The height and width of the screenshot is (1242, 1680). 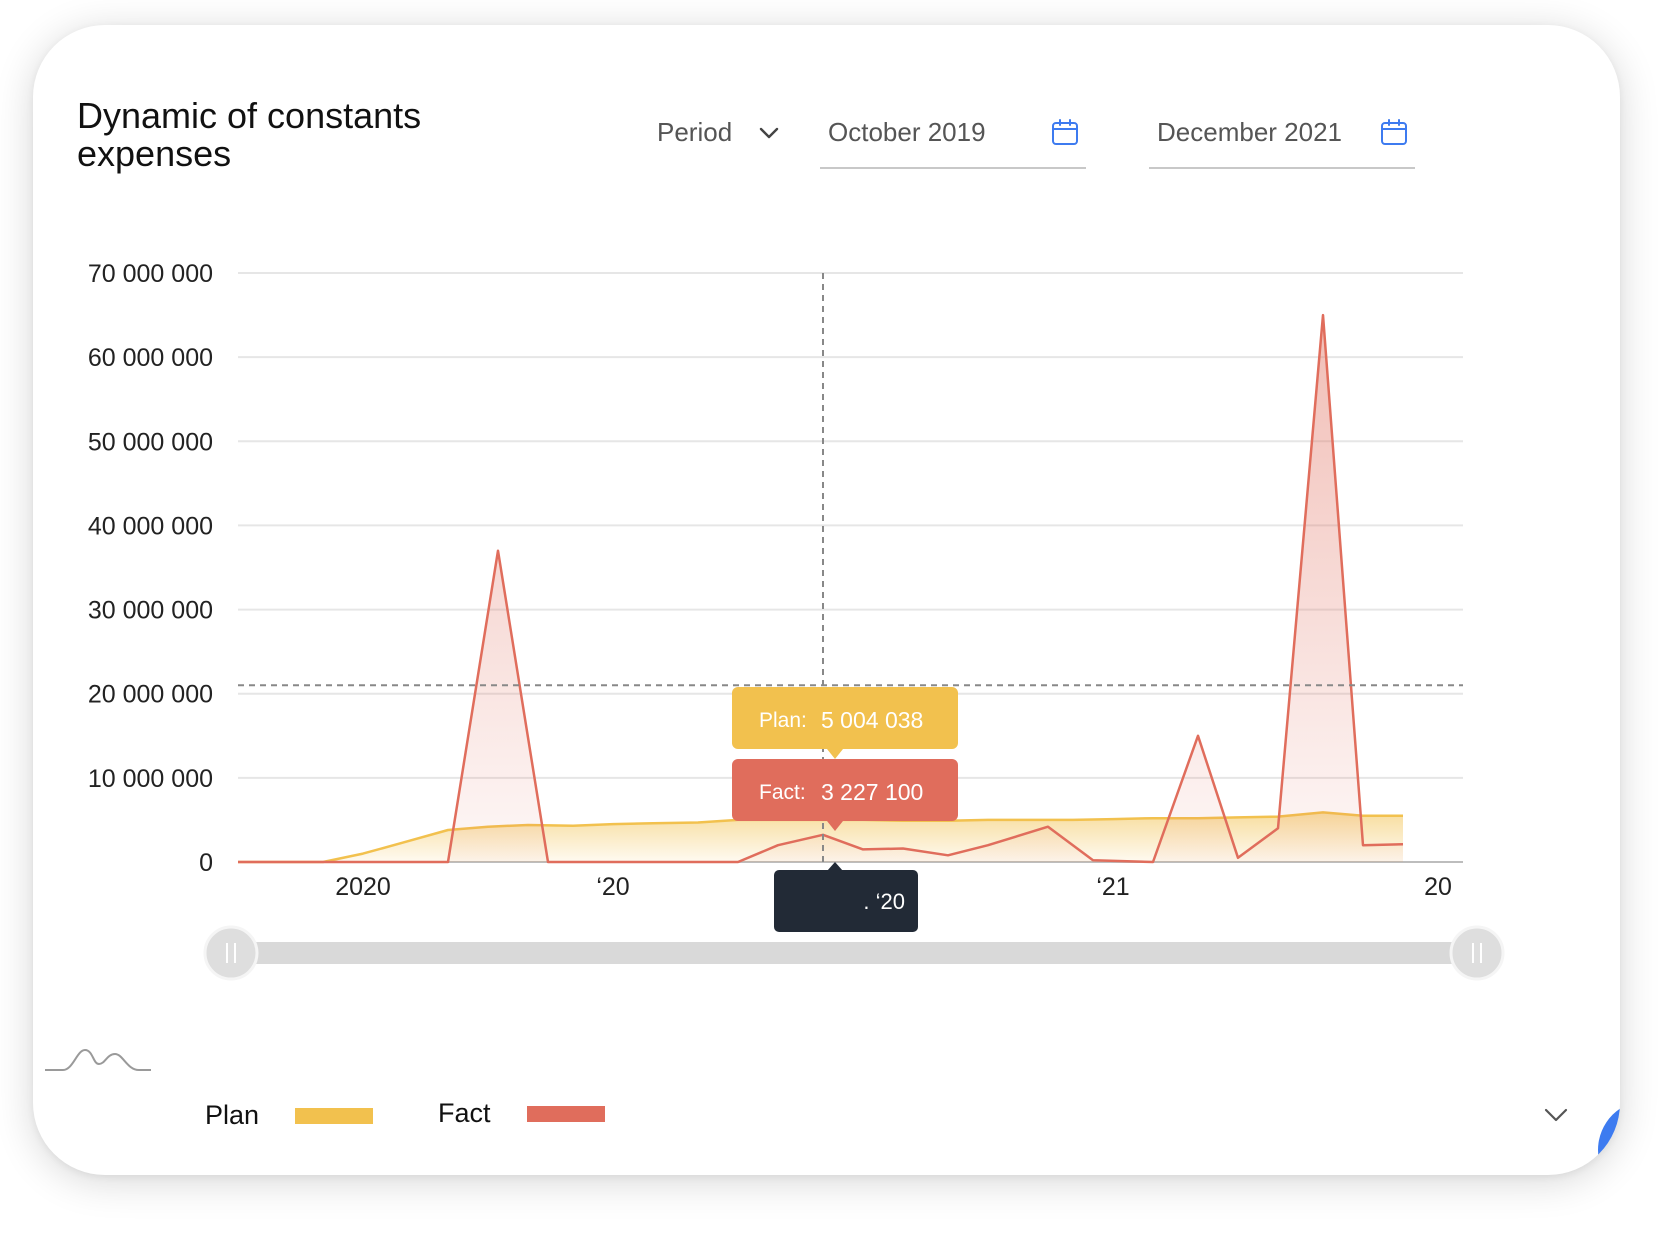 What do you see at coordinates (289, 1115) in the screenshot?
I see `legend-item-plan: Plan` at bounding box center [289, 1115].